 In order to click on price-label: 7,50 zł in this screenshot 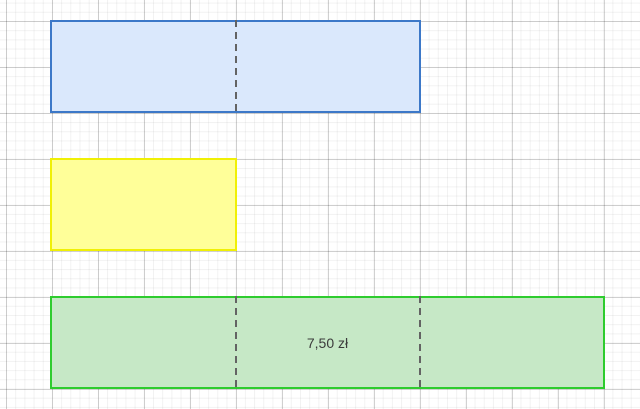, I will do `click(327, 342)`.